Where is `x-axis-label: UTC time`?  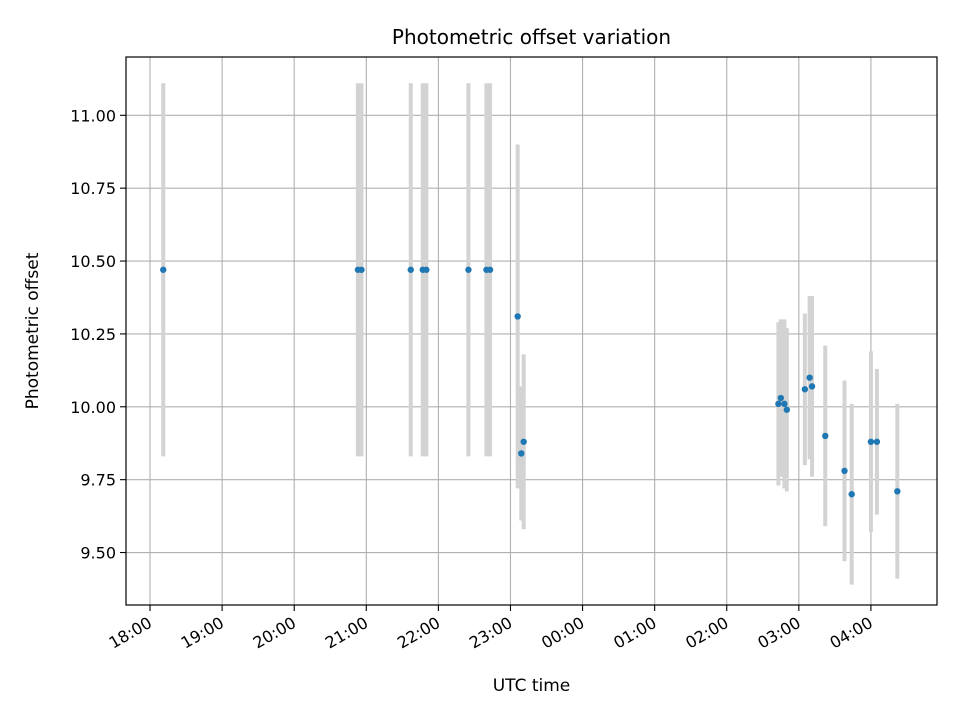 x-axis-label: UTC time is located at coordinates (532, 686).